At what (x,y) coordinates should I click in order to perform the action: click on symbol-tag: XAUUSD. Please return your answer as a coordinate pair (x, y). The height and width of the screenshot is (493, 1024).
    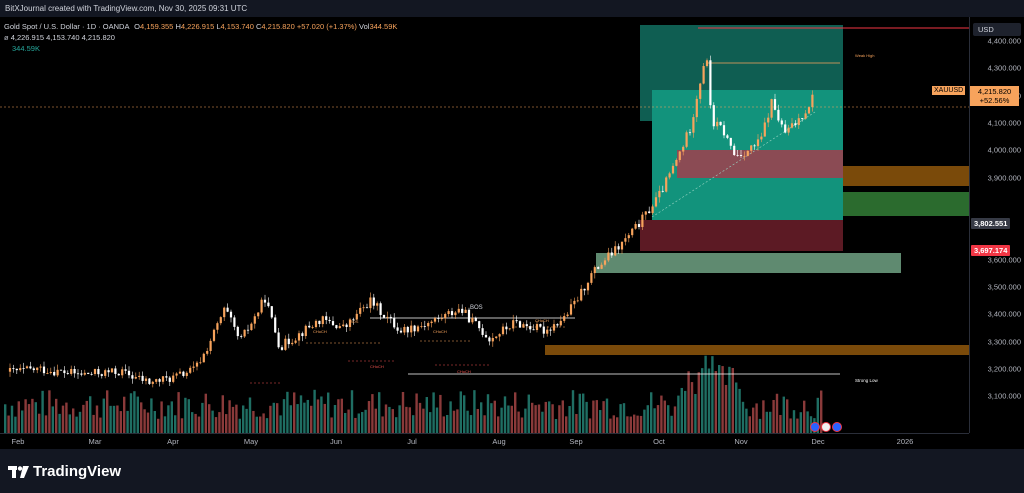
    Looking at the image, I should click on (949, 90).